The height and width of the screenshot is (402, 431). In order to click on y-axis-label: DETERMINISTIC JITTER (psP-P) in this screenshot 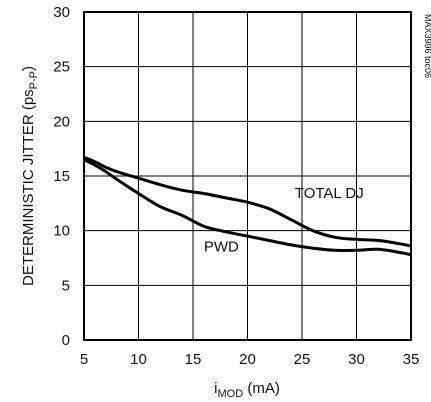, I will do `click(30, 176)`.